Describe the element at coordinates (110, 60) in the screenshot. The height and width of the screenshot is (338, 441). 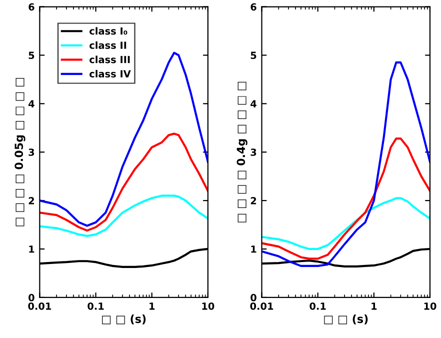
I see `legend-label: class III` at that location.